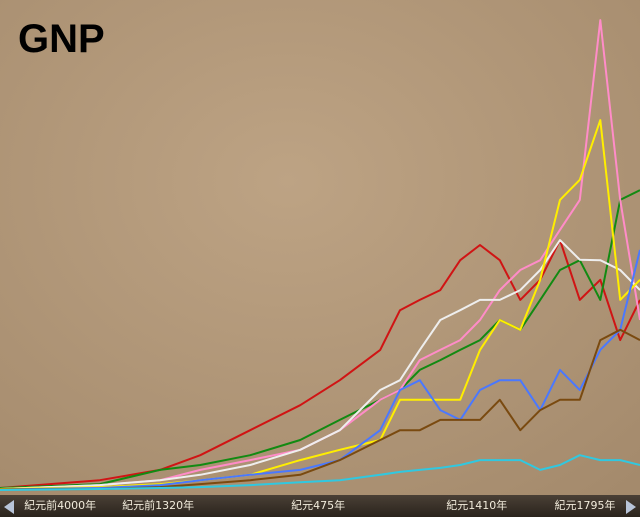 This screenshot has height=517, width=640. What do you see at coordinates (158, 505) in the screenshot?
I see `x-tick-label: 紀元前1320年` at bounding box center [158, 505].